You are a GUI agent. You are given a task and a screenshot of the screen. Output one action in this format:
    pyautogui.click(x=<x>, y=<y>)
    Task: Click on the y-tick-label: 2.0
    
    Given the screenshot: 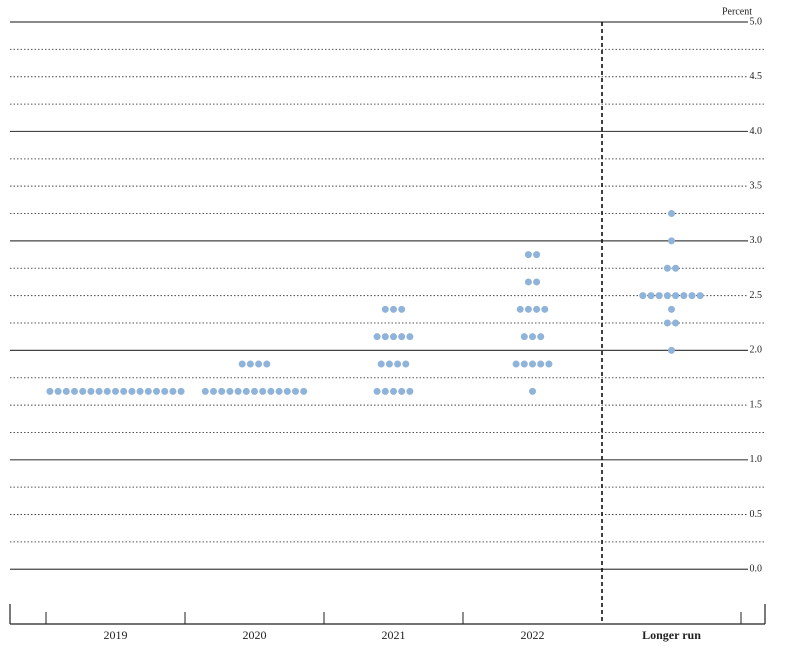 What is the action you would take?
    pyautogui.click(x=756, y=350)
    